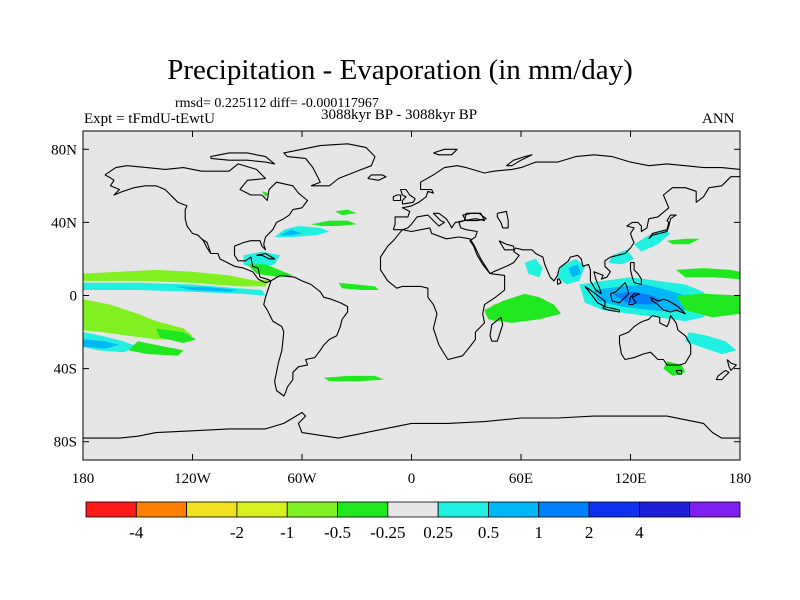  Describe the element at coordinates (639, 532) in the screenshot. I see `colorbar-label: 4` at that location.